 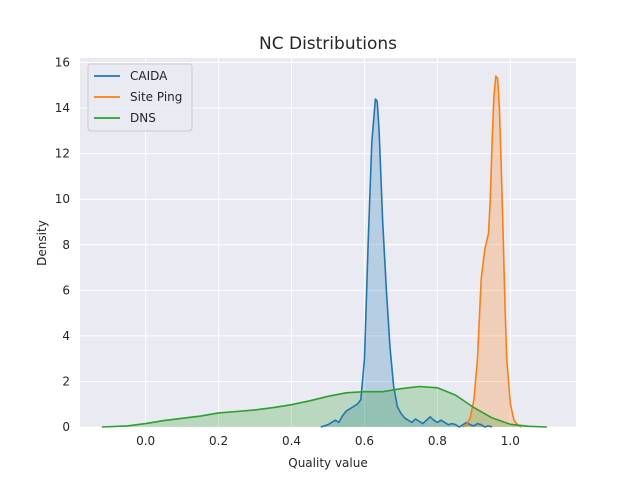 What do you see at coordinates (156, 97) in the screenshot?
I see `legend-label-1: Site Ping` at bounding box center [156, 97].